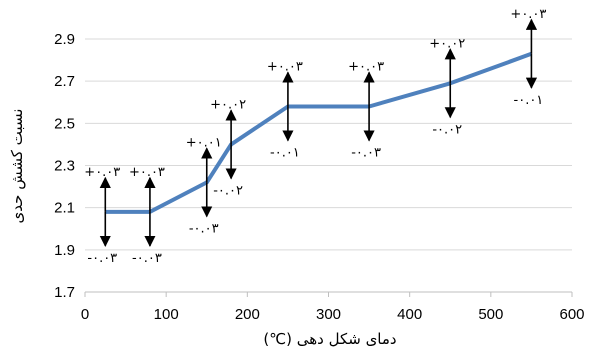 This screenshot has height=354, width=596. Describe the element at coordinates (166, 314) in the screenshot. I see `x-tick-label: 100` at that location.